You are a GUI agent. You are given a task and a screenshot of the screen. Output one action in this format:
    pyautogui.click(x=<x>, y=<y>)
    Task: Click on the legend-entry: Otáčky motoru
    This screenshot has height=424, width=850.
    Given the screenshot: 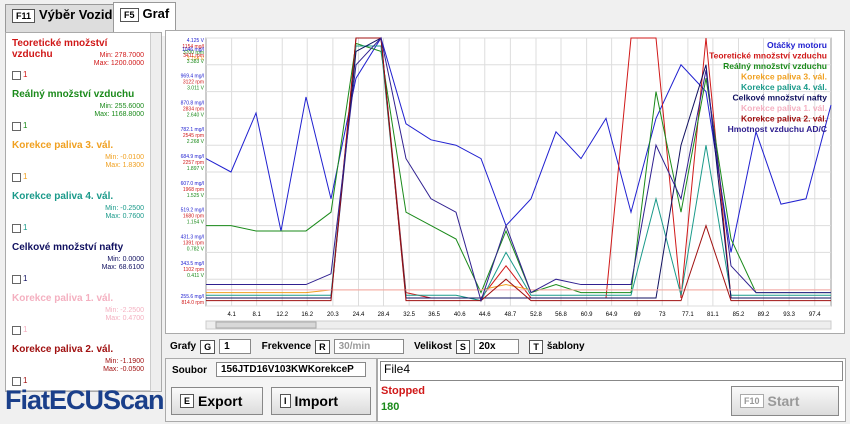 What is the action you would take?
    pyautogui.click(x=797, y=45)
    